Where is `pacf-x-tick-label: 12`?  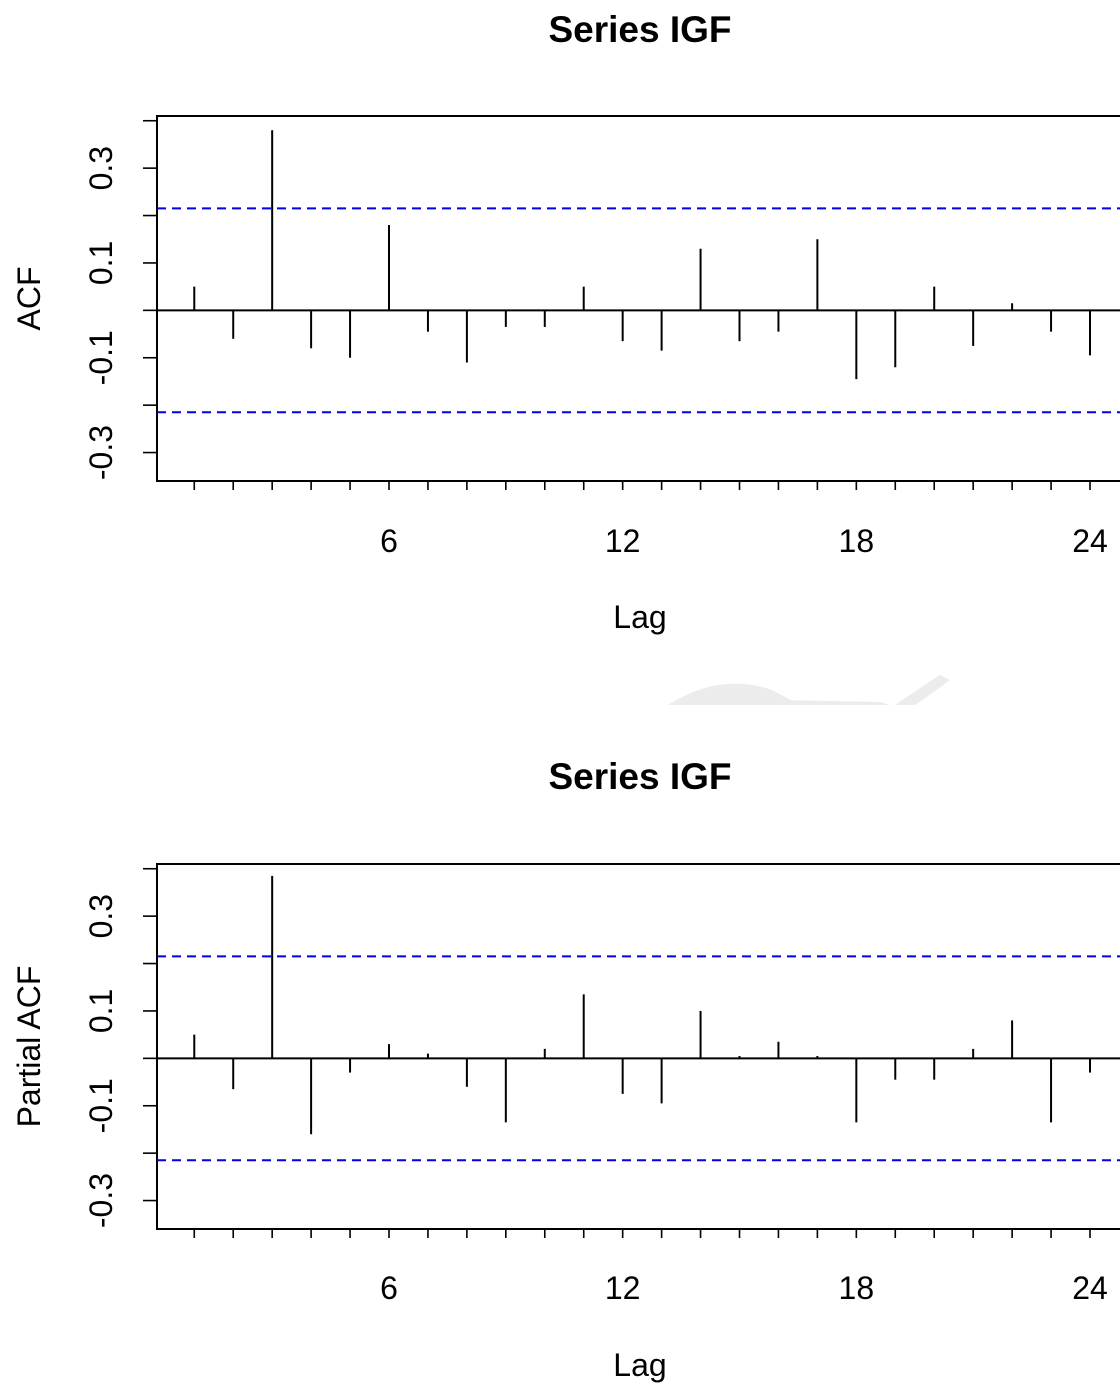 pacf-x-tick-label: 12 is located at coordinates (623, 1288).